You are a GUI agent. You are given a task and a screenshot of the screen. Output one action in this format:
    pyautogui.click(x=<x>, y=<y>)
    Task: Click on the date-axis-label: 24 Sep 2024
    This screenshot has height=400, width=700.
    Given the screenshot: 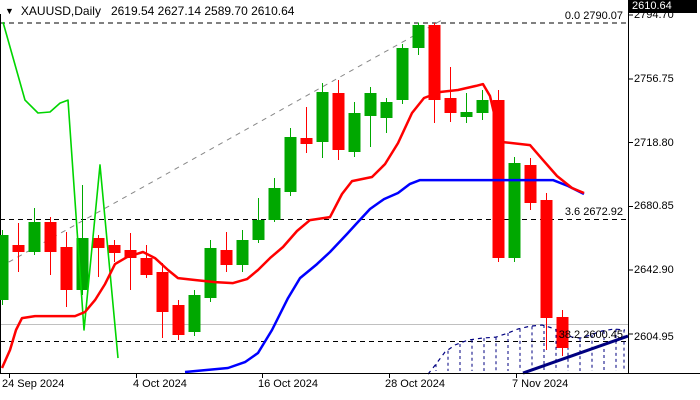 What is the action you would take?
    pyautogui.click(x=33, y=384)
    